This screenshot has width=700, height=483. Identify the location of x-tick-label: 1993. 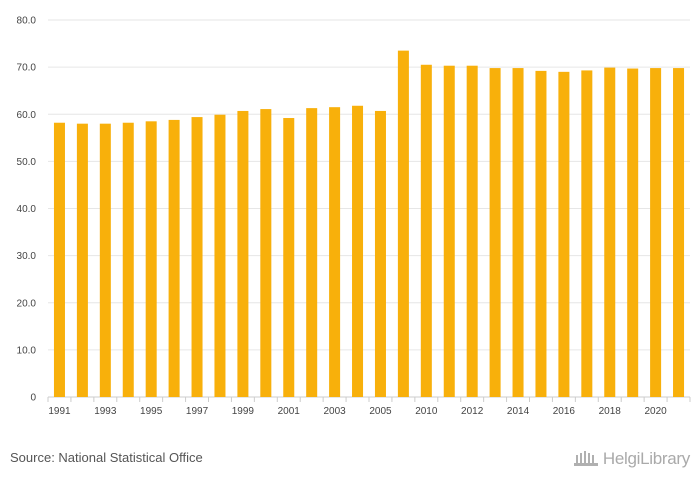
(105, 411).